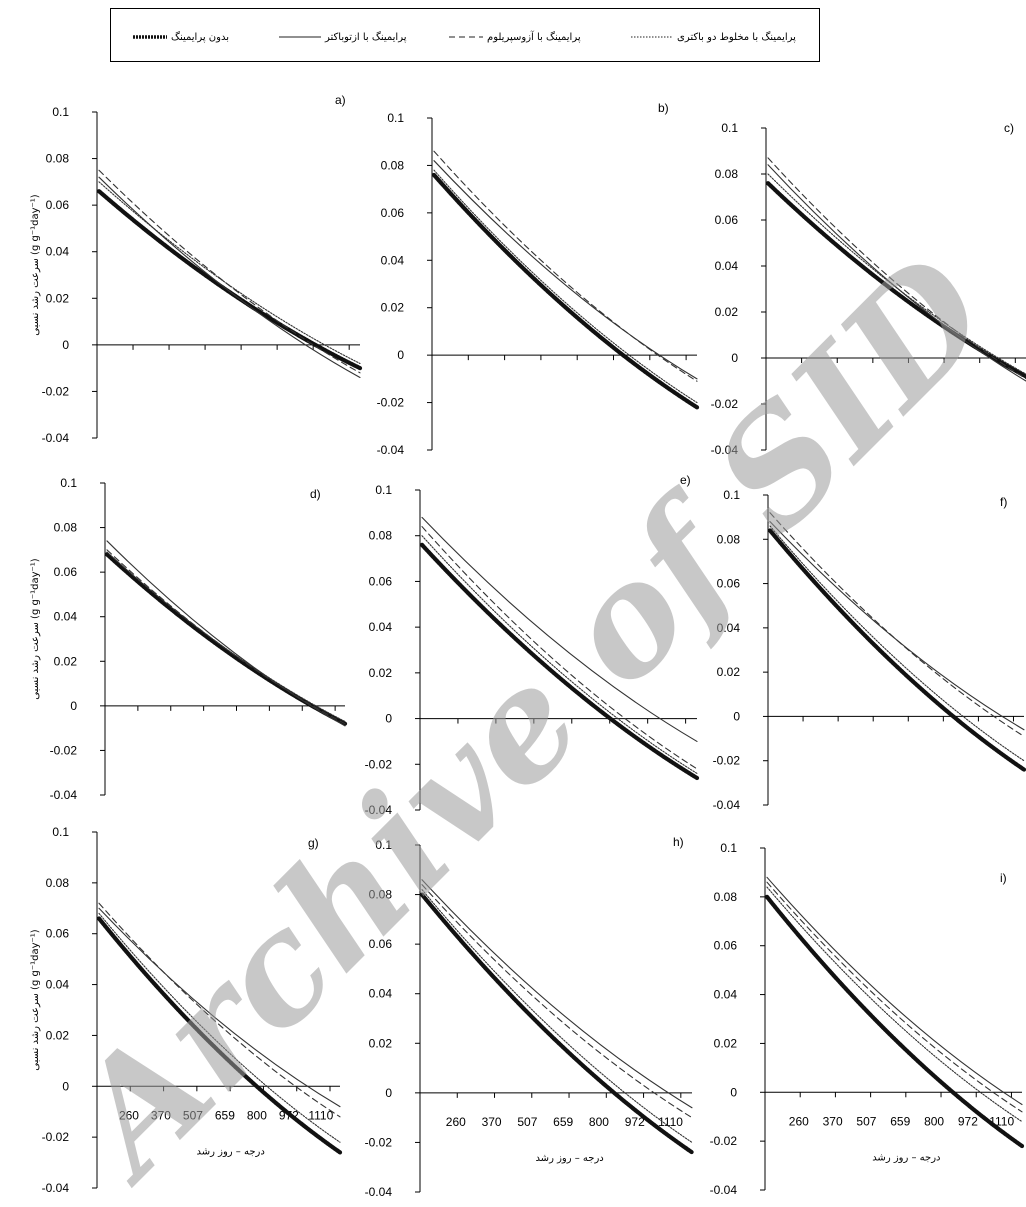 Image resolution: width=1026 pixels, height=1207 pixels. I want to click on legend-swatch-dashed, so click(466, 37).